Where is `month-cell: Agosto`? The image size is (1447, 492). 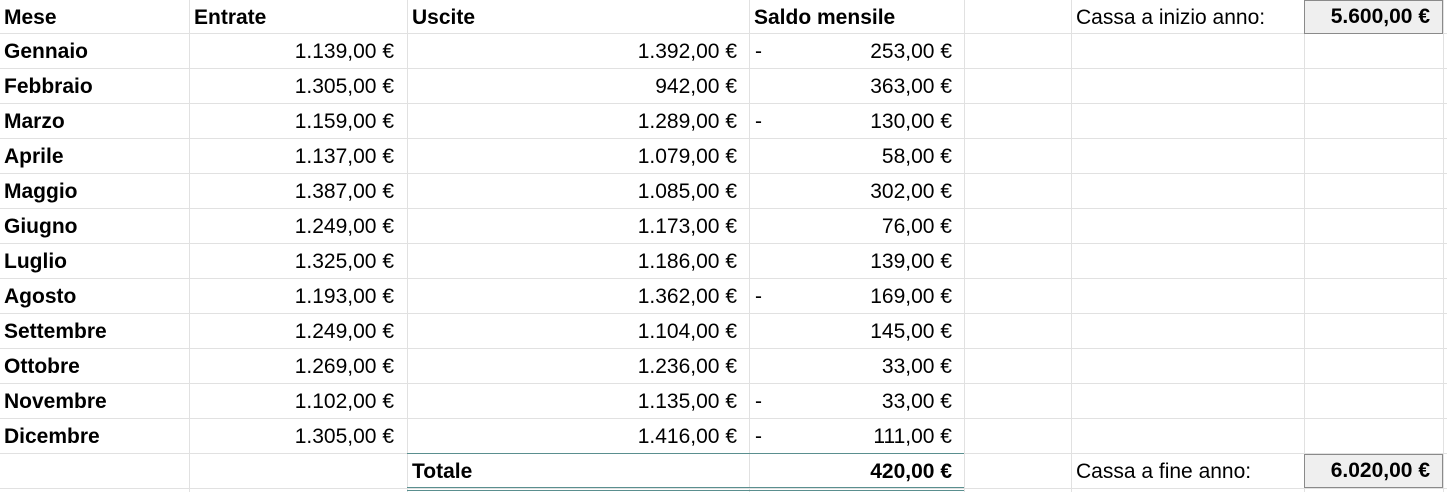
month-cell: Agosto is located at coordinates (40, 296).